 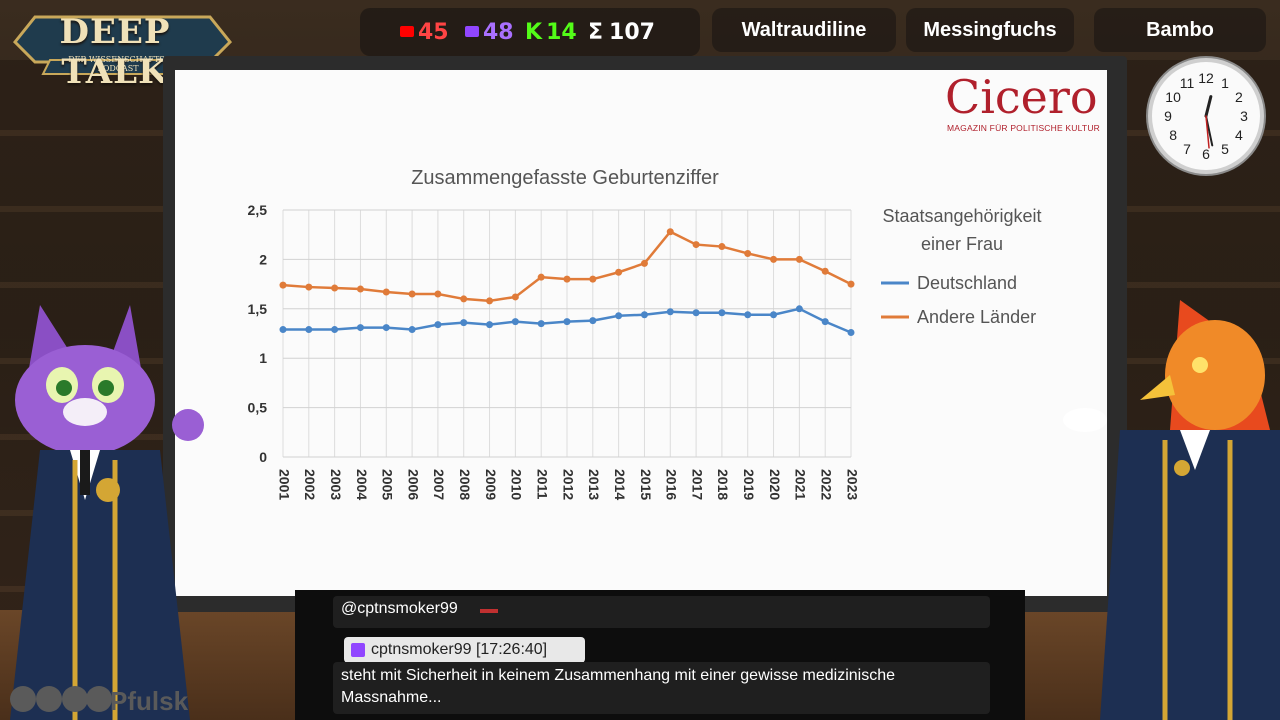 I want to click on legend-label-0: Deutschland, so click(x=967, y=283).